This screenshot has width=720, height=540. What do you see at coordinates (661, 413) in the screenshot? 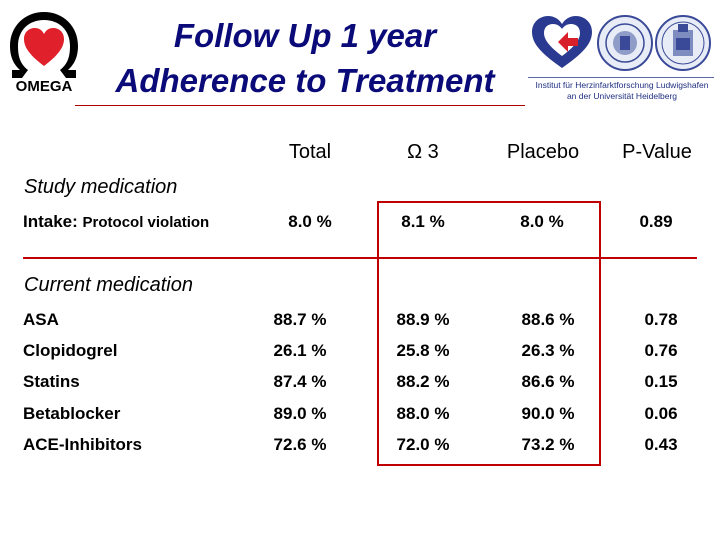
I see `cell-pvalue: 0.06` at bounding box center [661, 413].